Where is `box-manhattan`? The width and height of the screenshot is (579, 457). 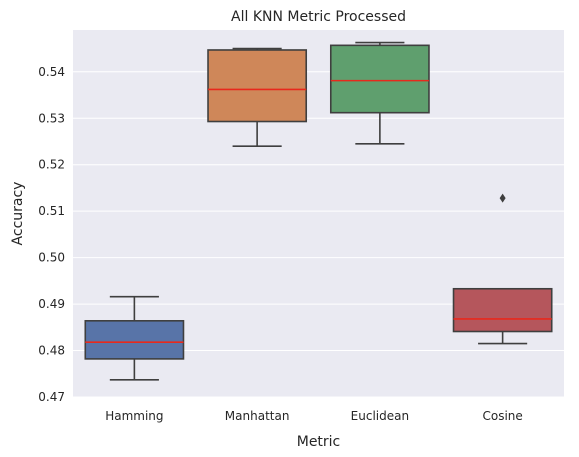
box-manhattan is located at coordinates (257, 97).